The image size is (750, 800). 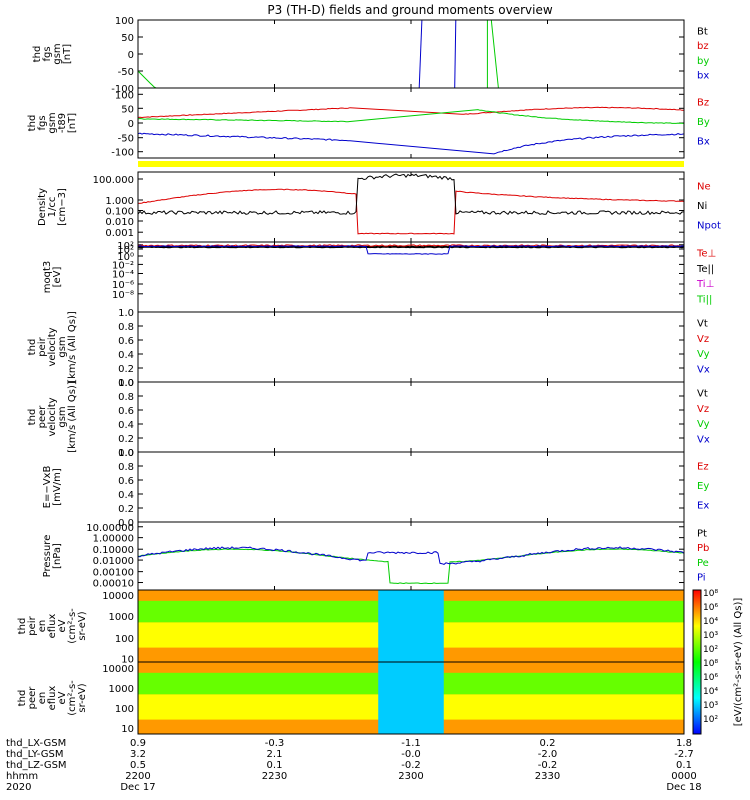 What do you see at coordinates (702, 394) in the screenshot?
I see `legend-peer-vel: Vt` at bounding box center [702, 394].